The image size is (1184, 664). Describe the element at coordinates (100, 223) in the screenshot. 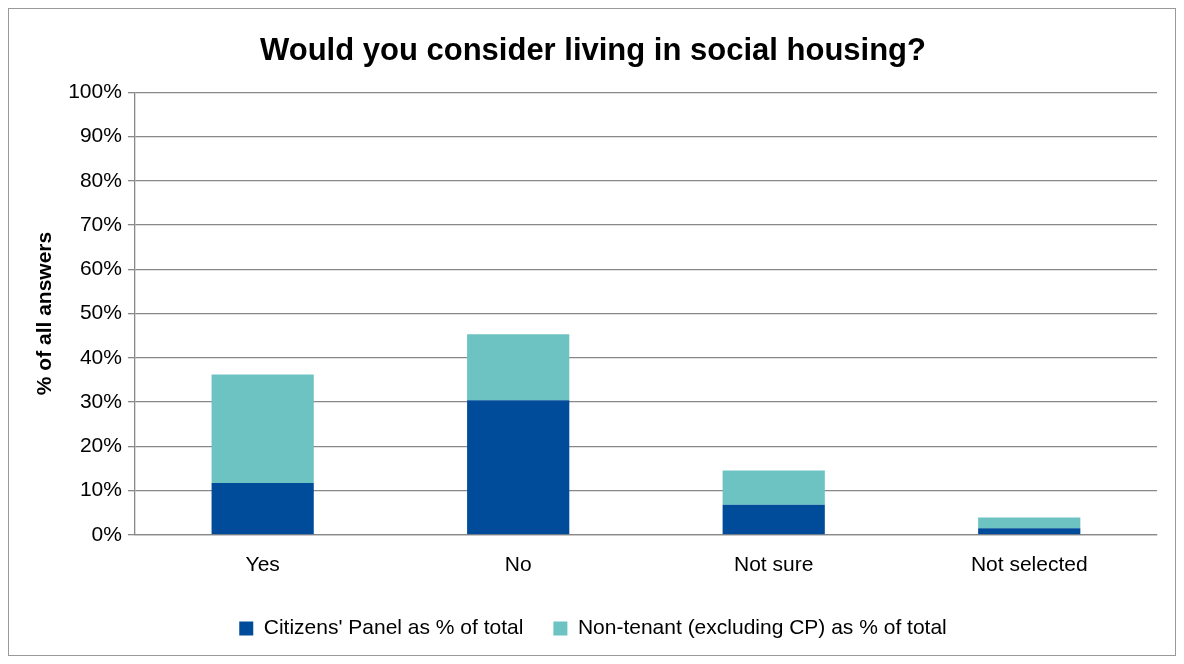

I see `y-tick-label: 70%` at that location.